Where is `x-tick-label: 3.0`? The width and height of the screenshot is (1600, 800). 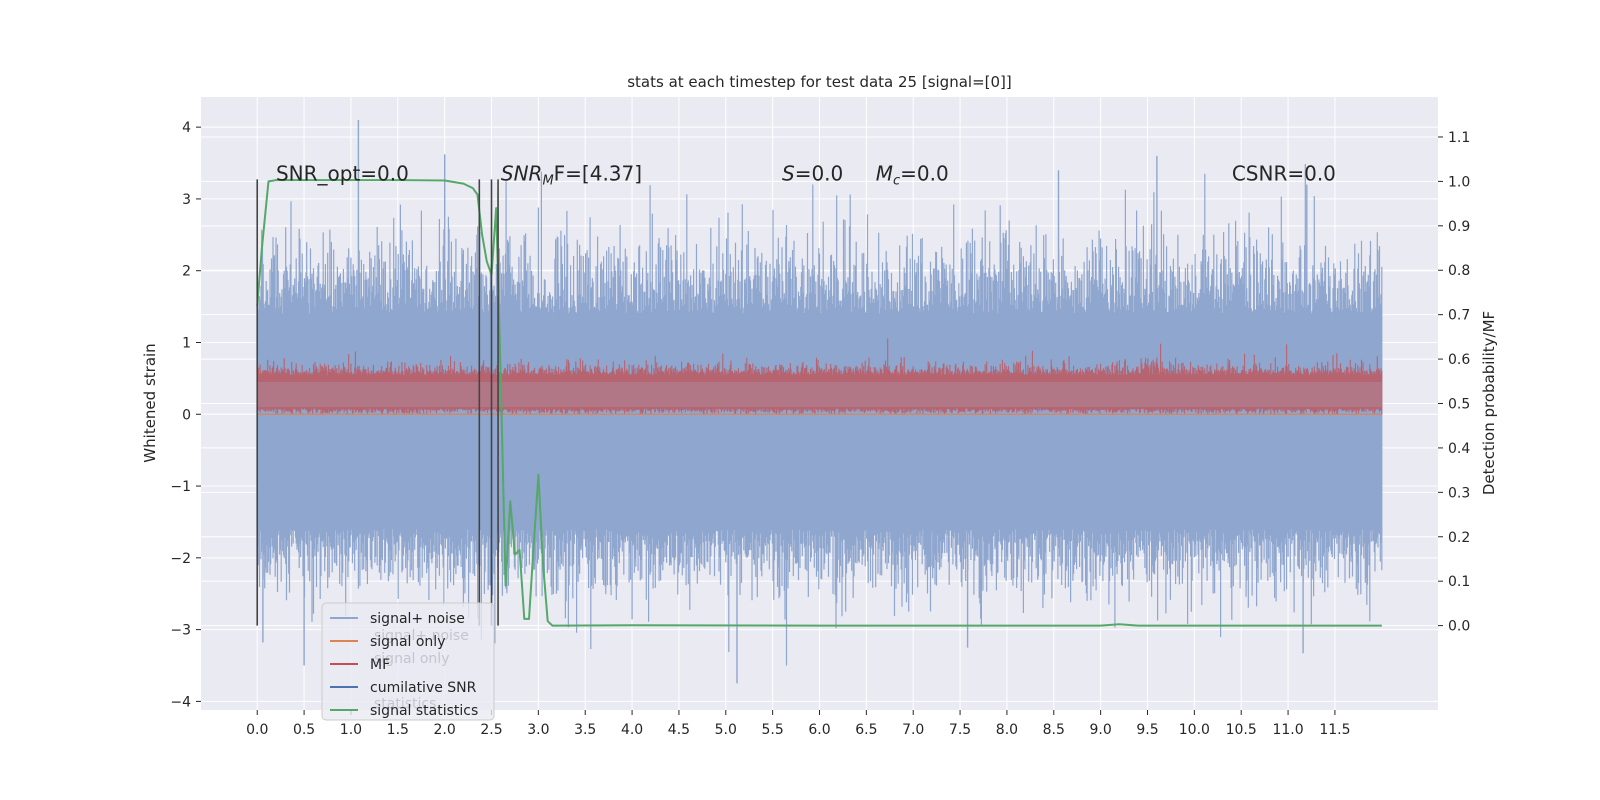
x-tick-label: 3.0 is located at coordinates (538, 730).